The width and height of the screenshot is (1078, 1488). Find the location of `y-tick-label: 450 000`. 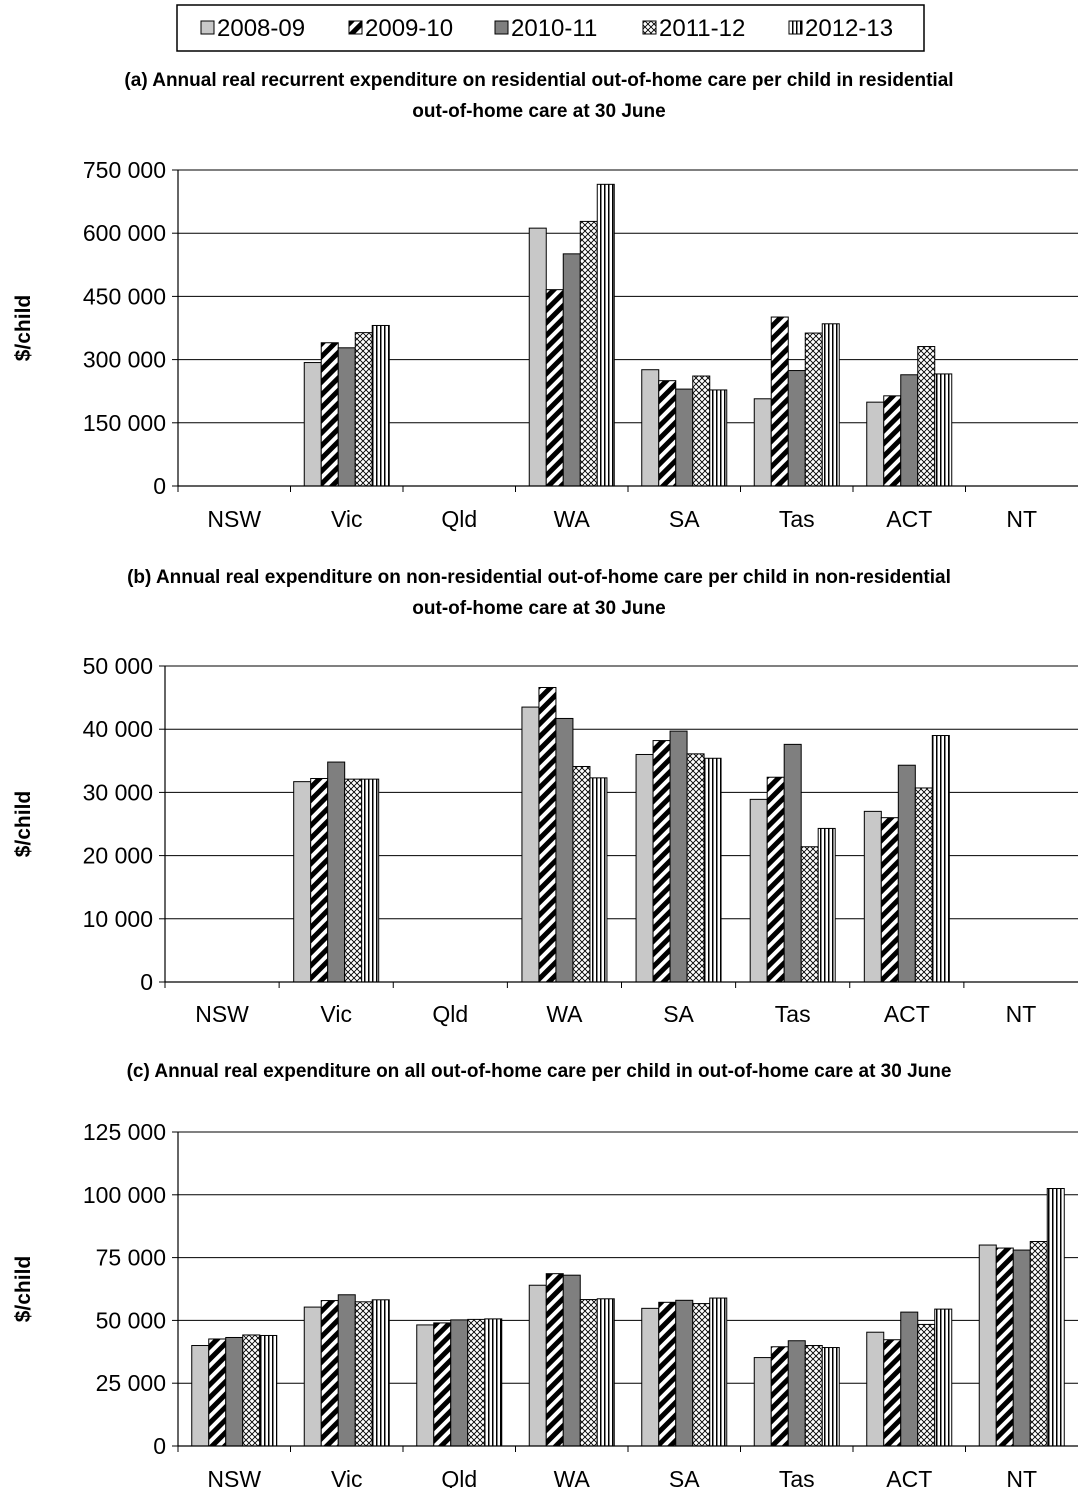

y-tick-label: 450 000 is located at coordinates (124, 296).